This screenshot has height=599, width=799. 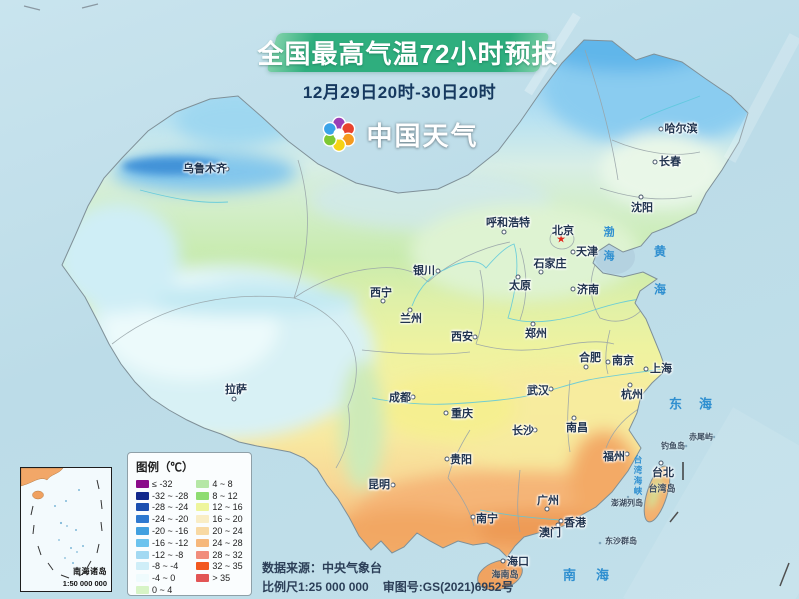 I want to click on legend-row: -8 ~ -4, so click(x=166, y=567).